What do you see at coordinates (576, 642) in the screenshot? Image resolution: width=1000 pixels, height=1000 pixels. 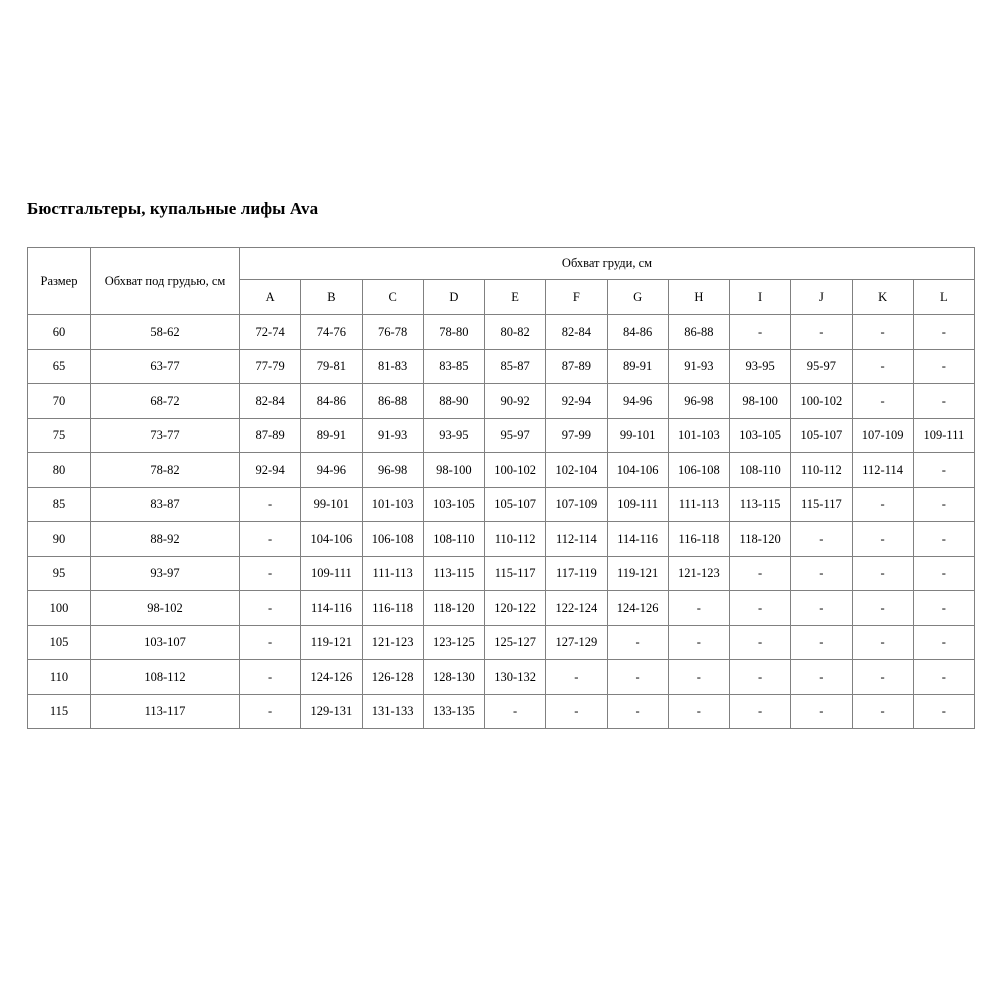 I see `cell-bust-f: 127-129` at bounding box center [576, 642].